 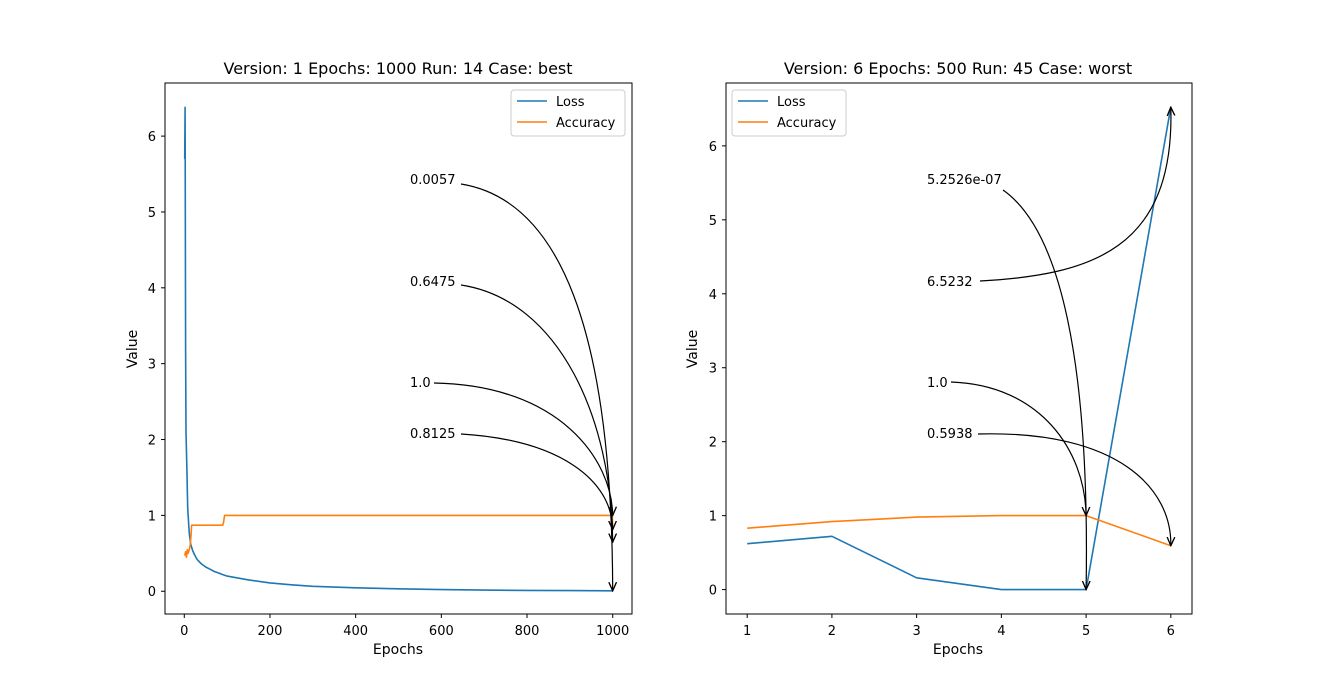 I want to click on annotation-label: 5.2526e-07, so click(x=964, y=180).